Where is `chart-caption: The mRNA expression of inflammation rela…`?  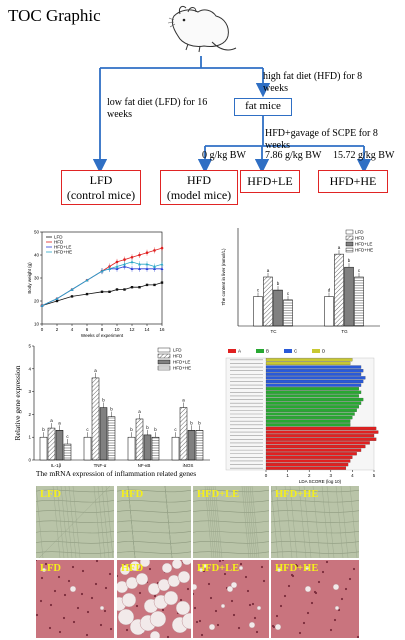
chart-caption: The mRNA expression of inflammation rela… is located at coordinates (116, 473).